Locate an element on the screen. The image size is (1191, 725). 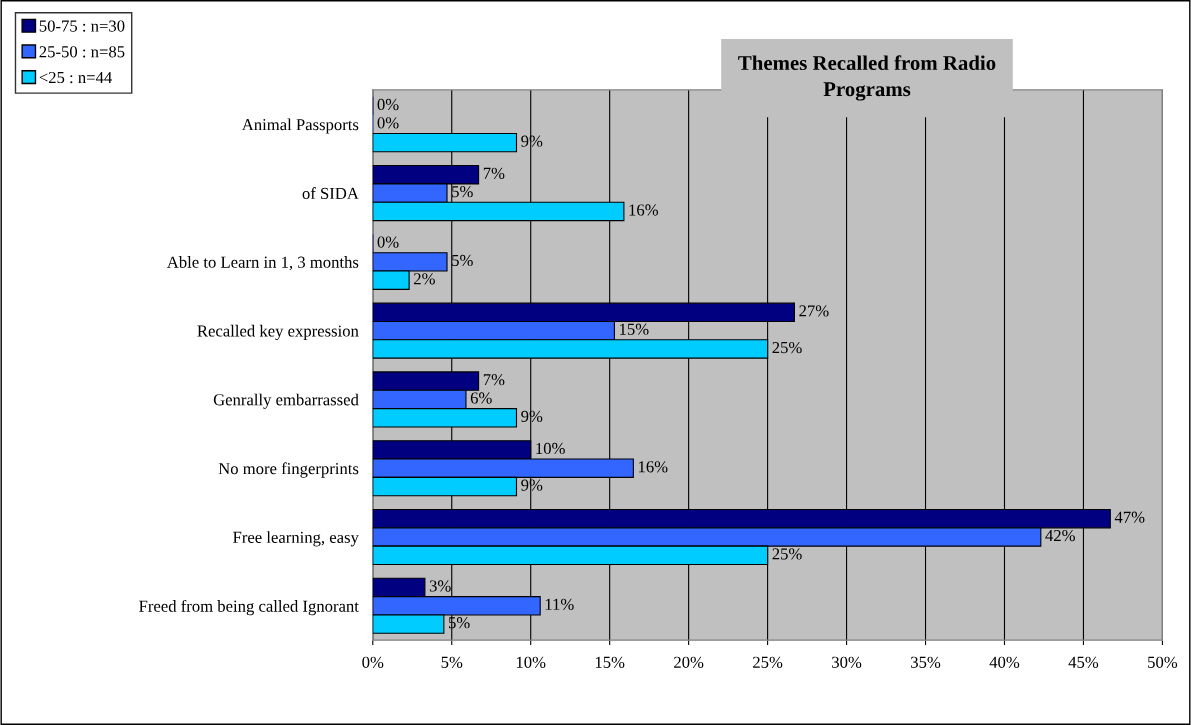
data-label: 3% is located at coordinates (440, 586).